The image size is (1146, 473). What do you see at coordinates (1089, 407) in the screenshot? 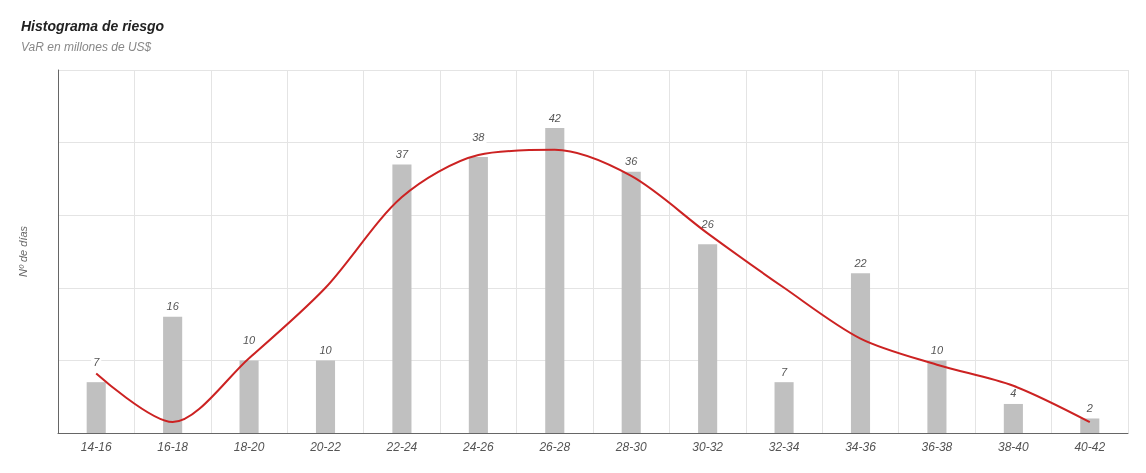
I see `data-label: 2` at bounding box center [1089, 407].